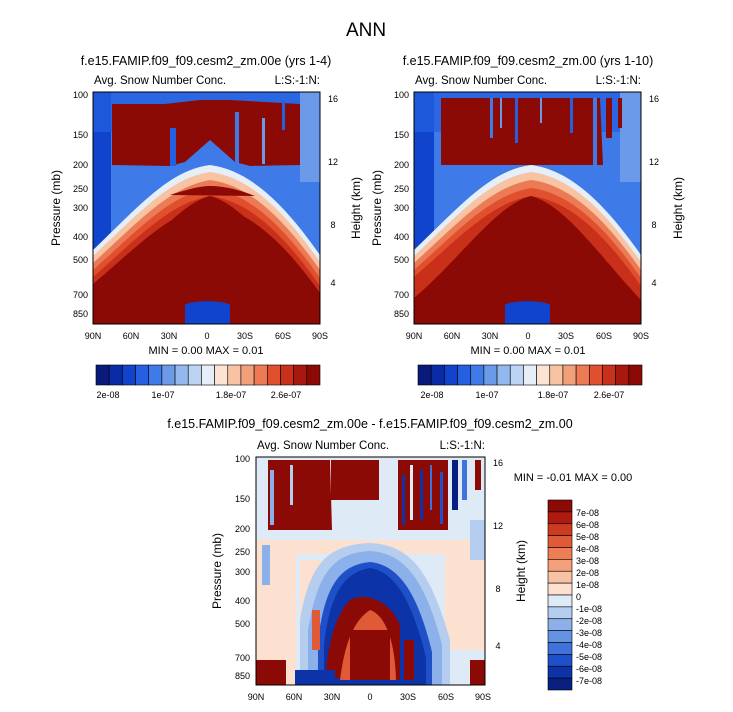  Describe the element at coordinates (80, 204) in the screenshot. I see `panel-a-y-ticks: 100 150 200 250 300 400 500 700 850` at that location.